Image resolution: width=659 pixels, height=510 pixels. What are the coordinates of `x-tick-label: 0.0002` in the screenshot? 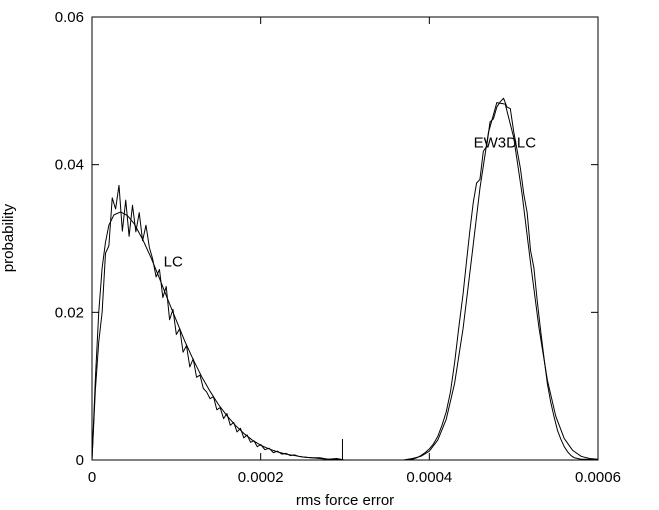 It's located at (261, 477).